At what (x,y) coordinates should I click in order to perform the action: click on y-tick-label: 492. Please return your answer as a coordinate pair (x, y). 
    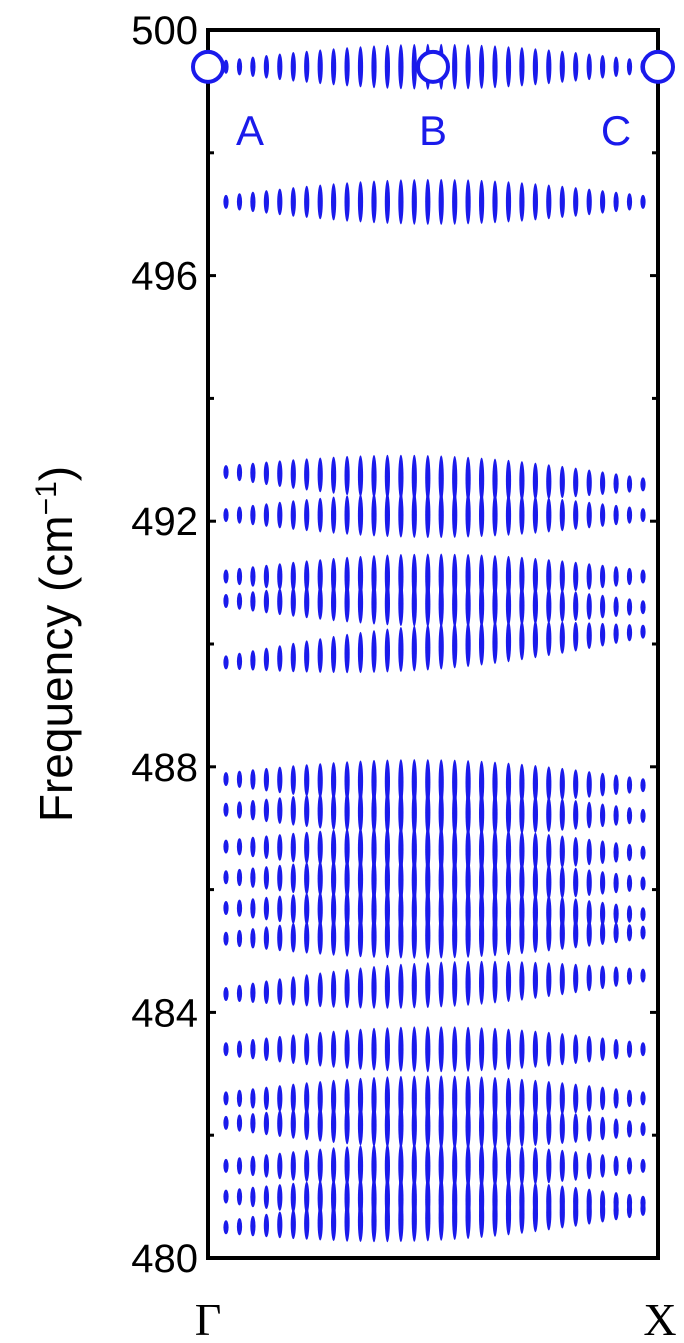
    Looking at the image, I should click on (164, 522).